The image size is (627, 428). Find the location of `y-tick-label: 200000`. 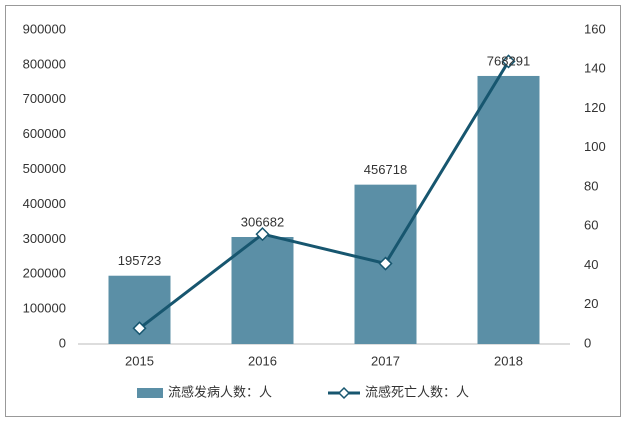

y-tick-label: 200000 is located at coordinates (44, 273).